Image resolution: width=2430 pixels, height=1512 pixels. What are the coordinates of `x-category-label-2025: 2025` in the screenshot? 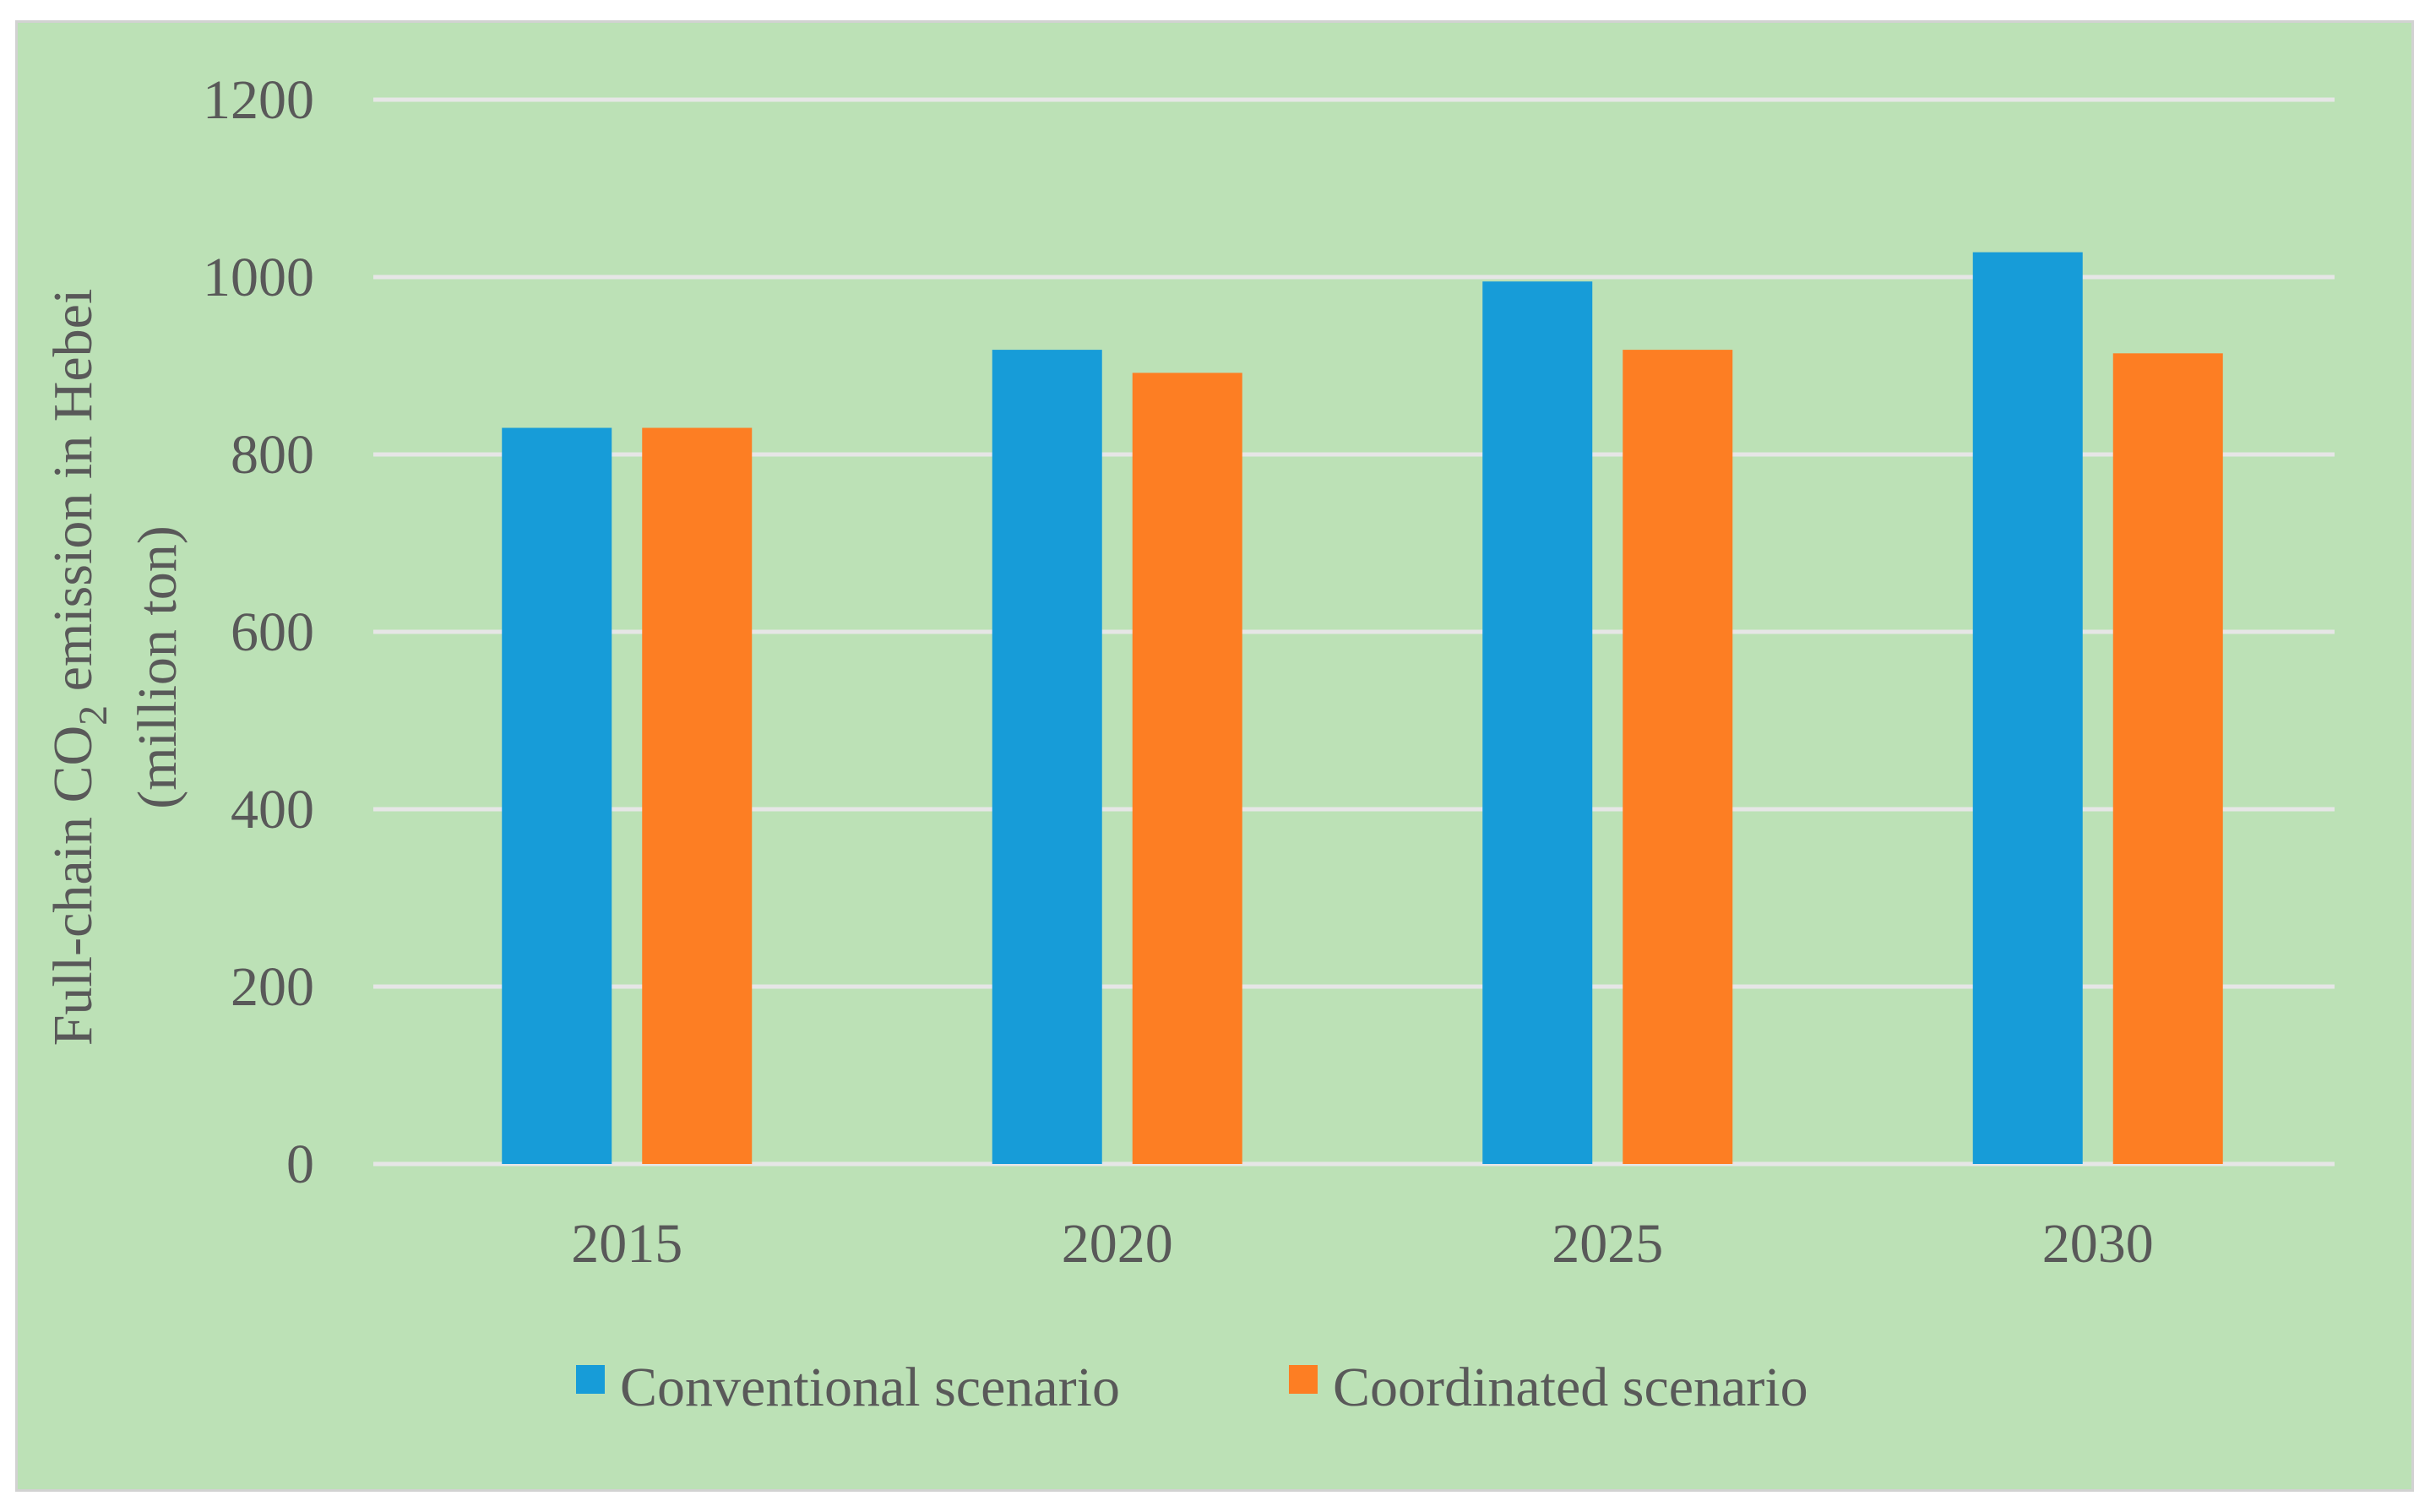 It's located at (1607, 1244).